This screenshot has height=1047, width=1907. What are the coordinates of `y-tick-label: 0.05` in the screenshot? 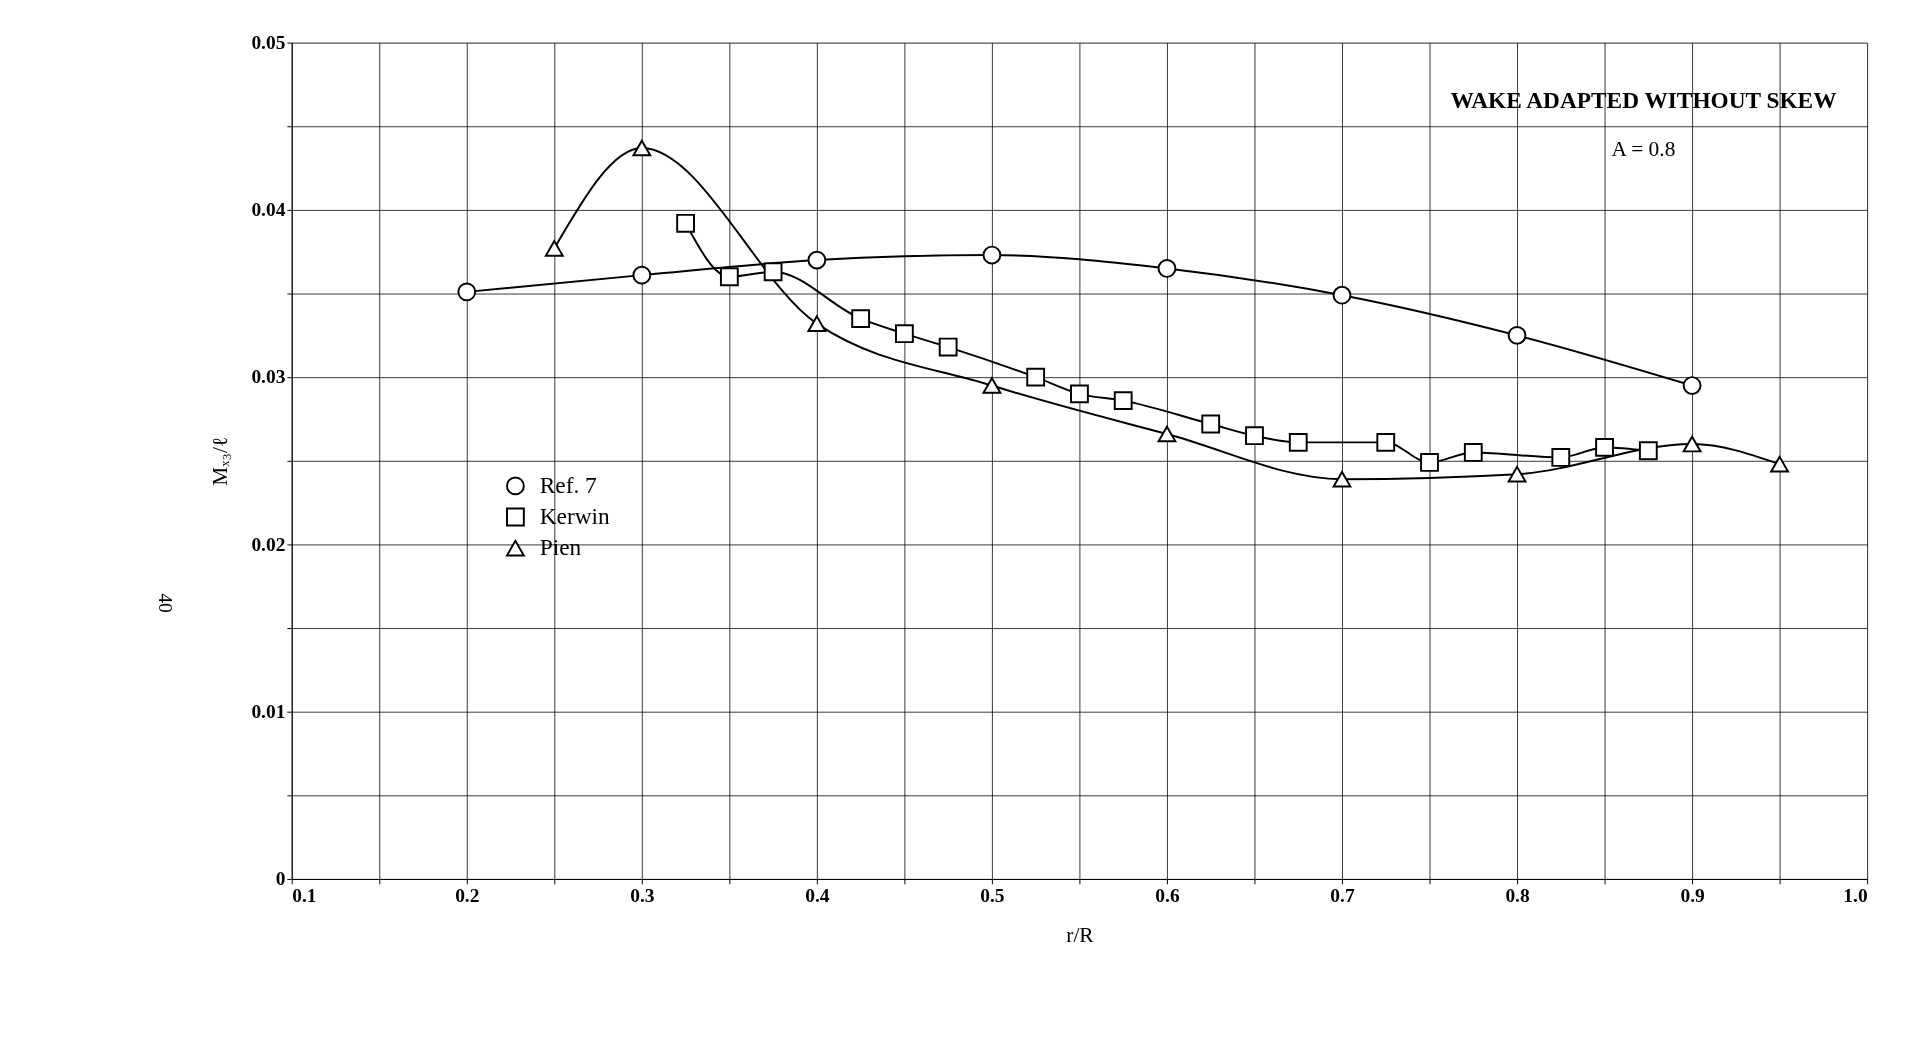 It's located at (268, 42).